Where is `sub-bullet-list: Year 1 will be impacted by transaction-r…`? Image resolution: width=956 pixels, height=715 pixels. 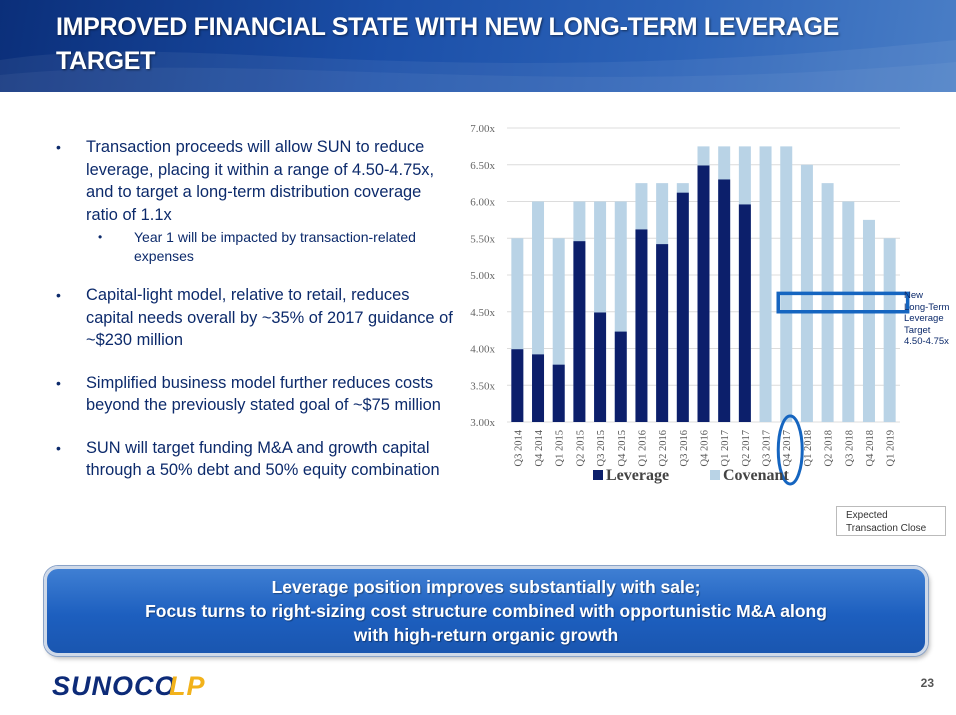
sub-bullet-list: Year 1 will be impacted by transaction-r… is located at coordinates (271, 247).